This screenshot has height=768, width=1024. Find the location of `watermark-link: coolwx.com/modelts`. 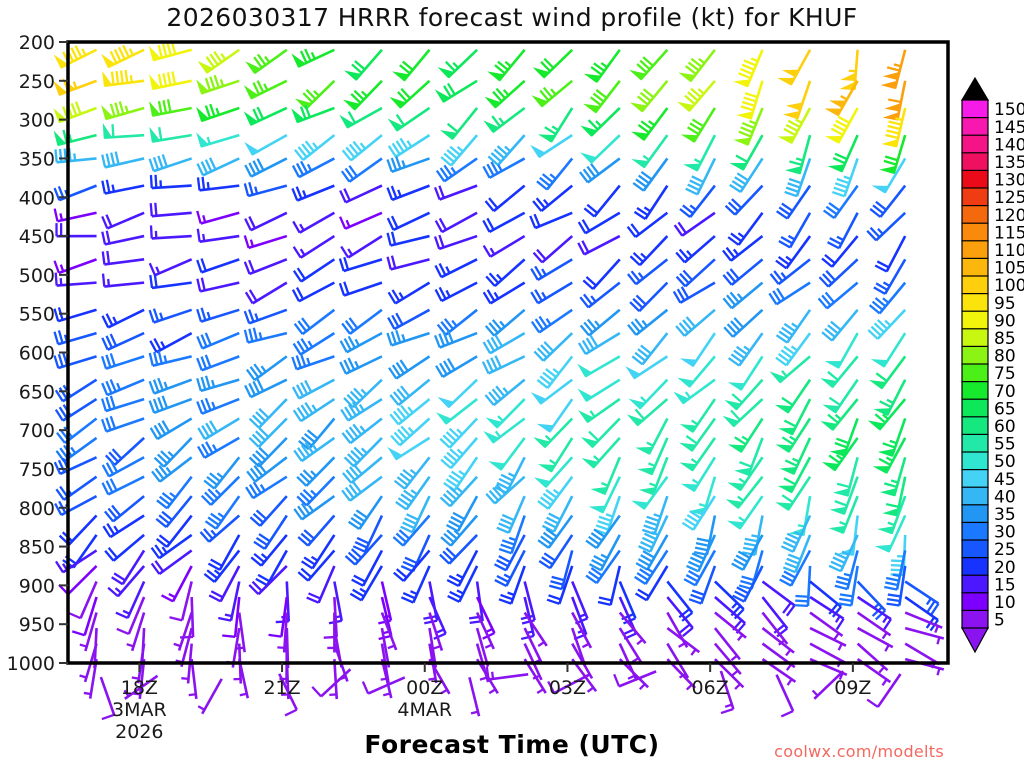

watermark-link: coolwx.com/modelts is located at coordinates (859, 751).